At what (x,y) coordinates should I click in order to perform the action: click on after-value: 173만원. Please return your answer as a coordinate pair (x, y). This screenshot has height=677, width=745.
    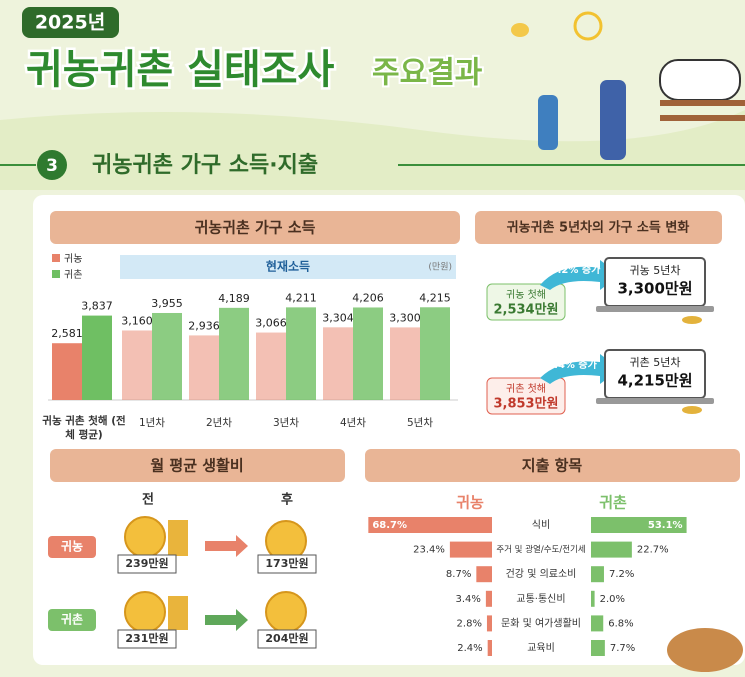
    Looking at the image, I should click on (286, 563).